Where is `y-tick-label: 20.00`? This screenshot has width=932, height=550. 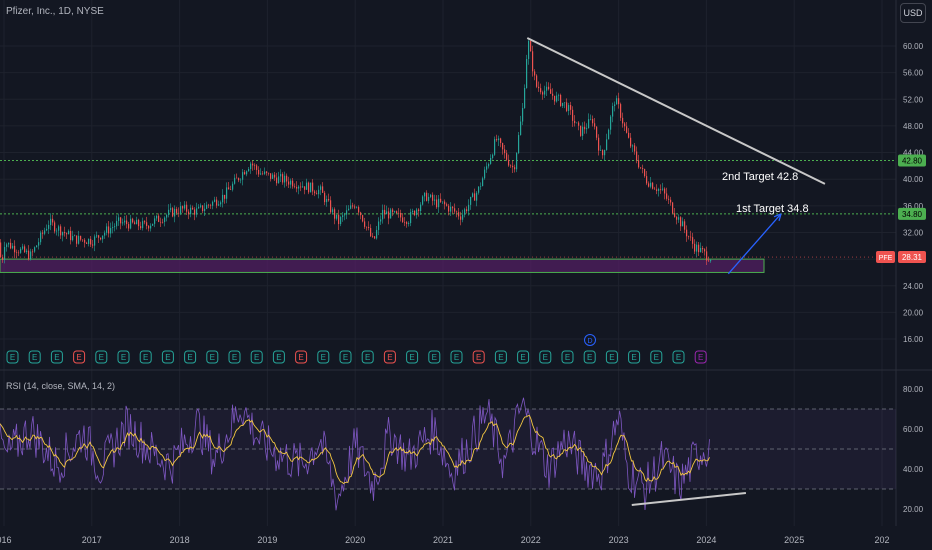 y-tick-label: 20.00 is located at coordinates (913, 312).